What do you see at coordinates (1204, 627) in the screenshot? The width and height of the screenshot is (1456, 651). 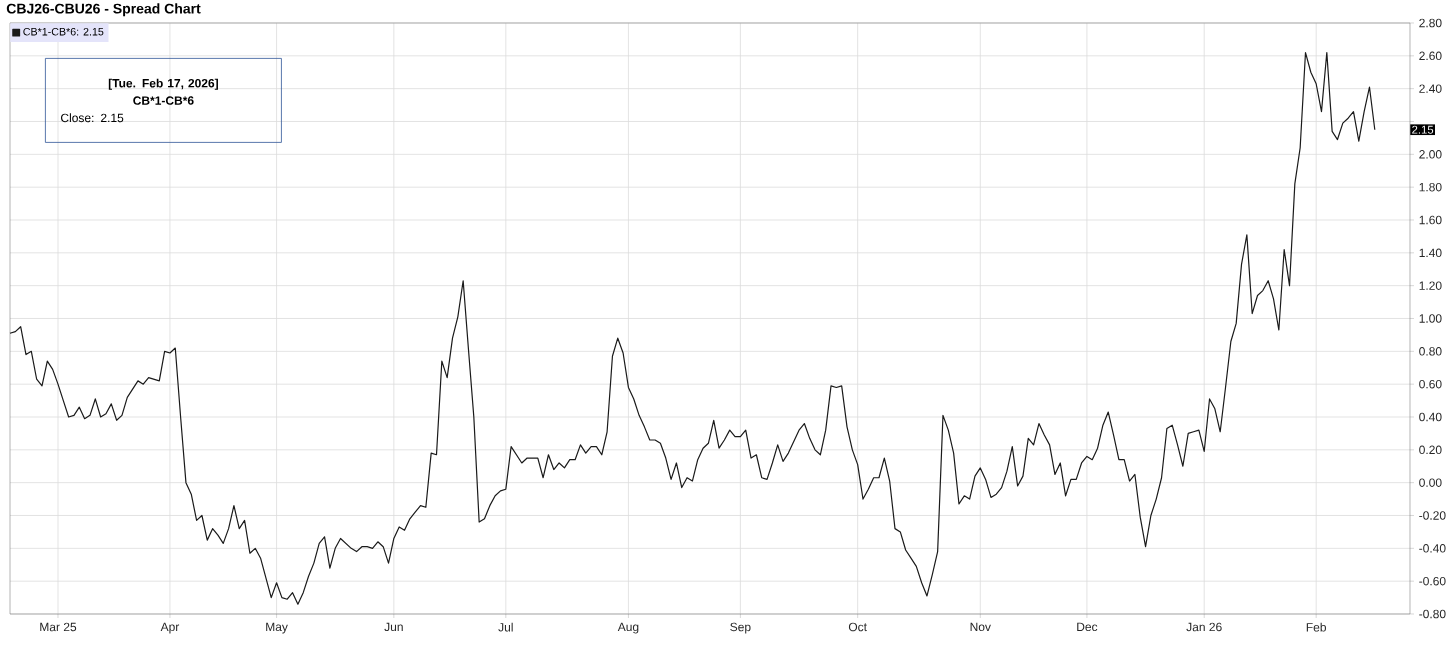 I see `x-tick-label: Jan 26` at bounding box center [1204, 627].